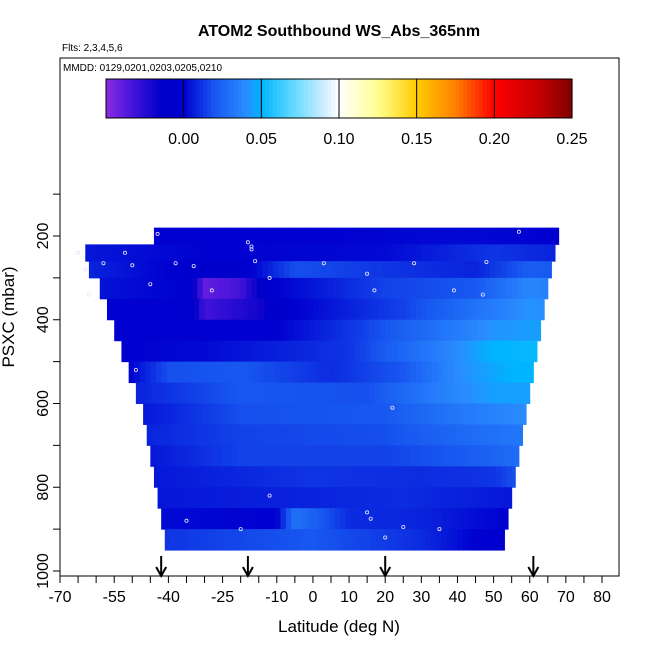 This screenshot has width=650, height=650. What do you see at coordinates (385, 572) in the screenshot?
I see `marker-arrow-head` at bounding box center [385, 572].